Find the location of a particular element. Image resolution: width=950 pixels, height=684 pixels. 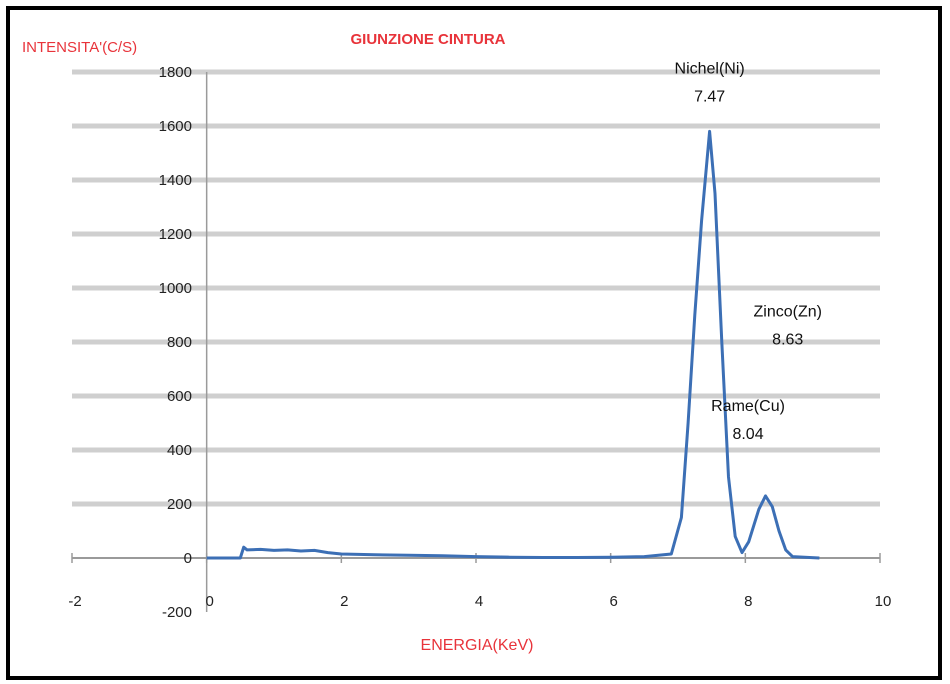

x-tick-label: 8 is located at coordinates (748, 601).